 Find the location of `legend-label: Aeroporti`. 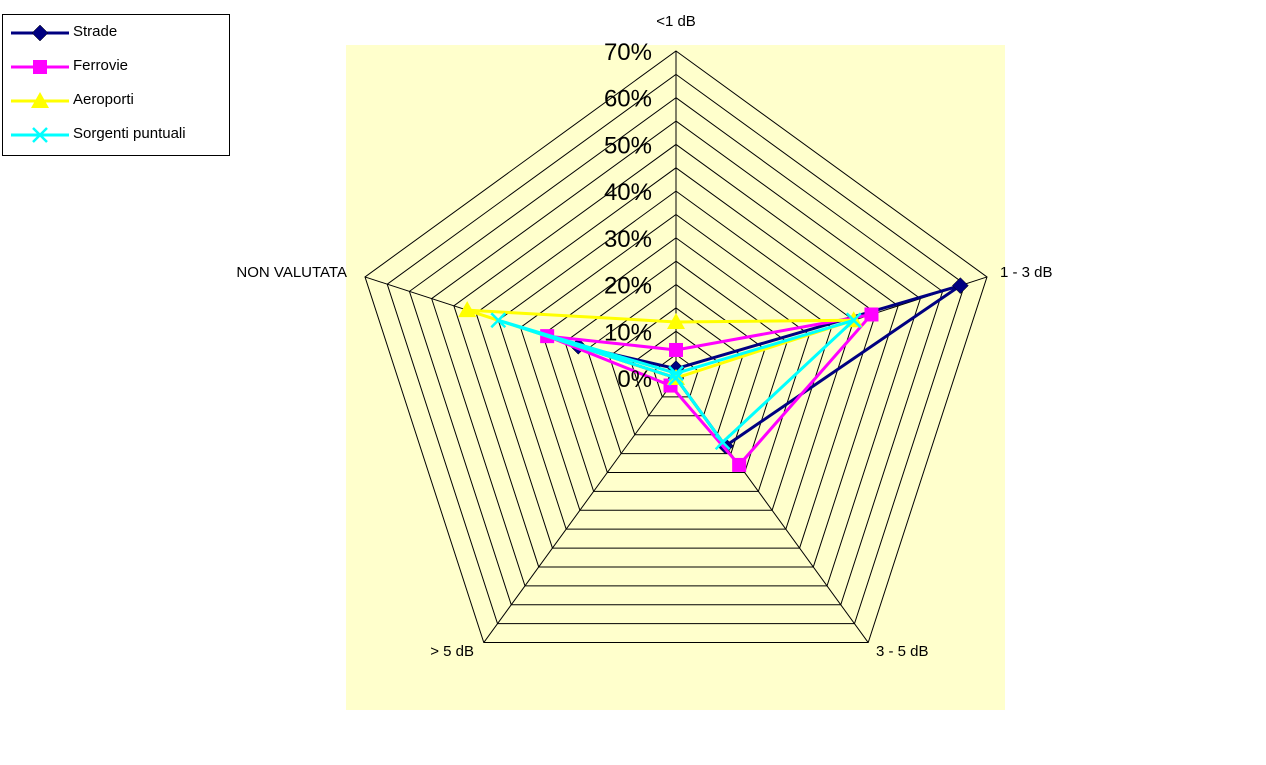

legend-label: Aeroporti is located at coordinates (103, 99).